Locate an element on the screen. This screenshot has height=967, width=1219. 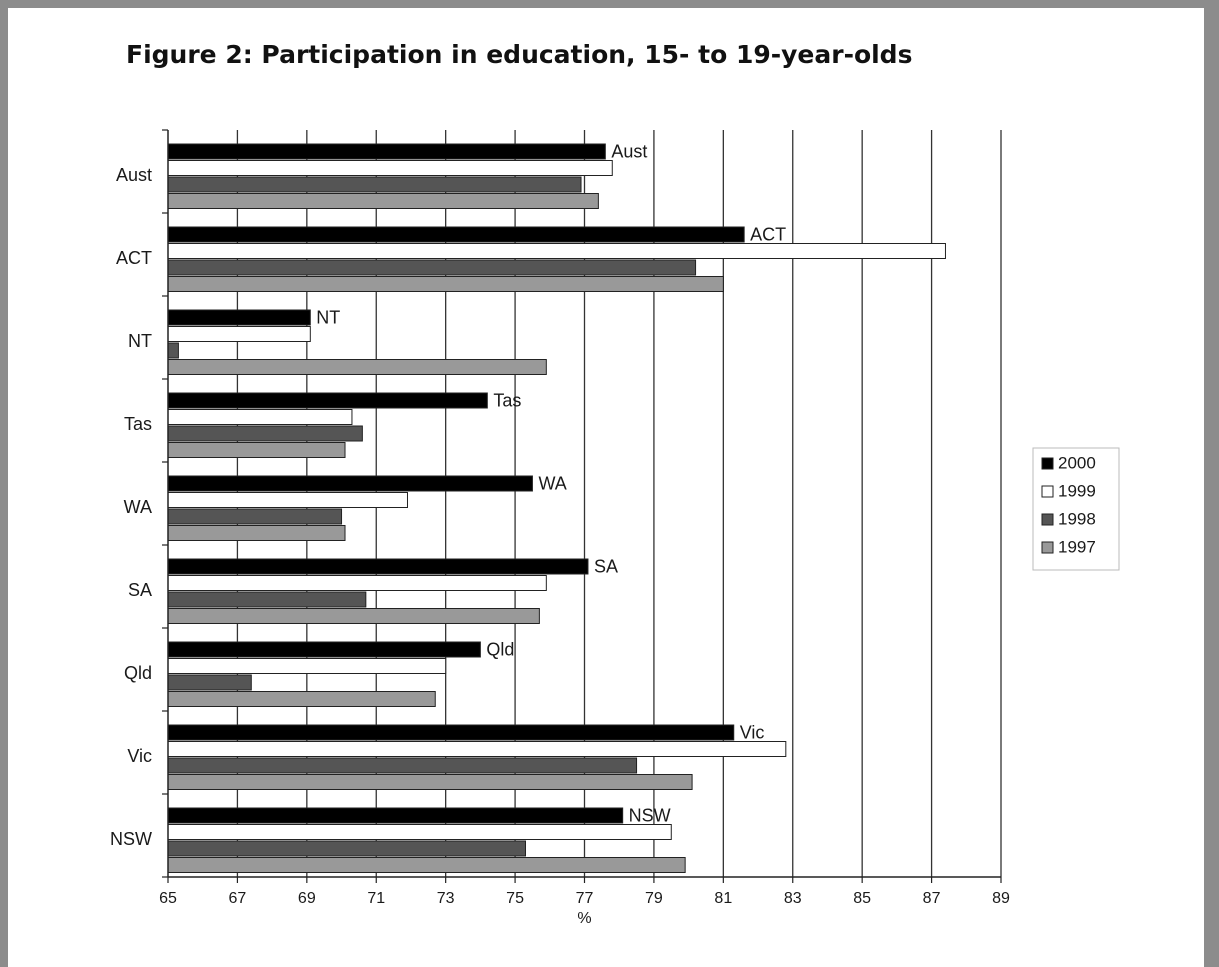
legend-swatch-1999 is located at coordinates (1047, 491).